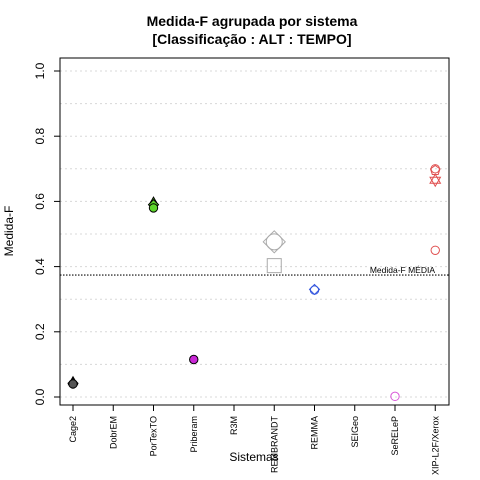 This screenshot has height=480, width=480. What do you see at coordinates (40, 331) in the screenshot?
I see `y-tick-label: 0.2` at bounding box center [40, 331].